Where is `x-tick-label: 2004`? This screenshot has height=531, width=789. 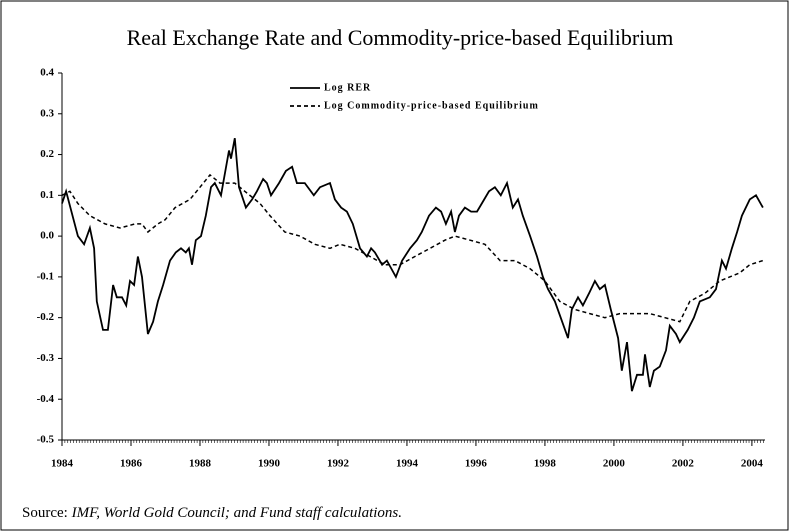
x-tick-label: 2004 is located at coordinates (752, 464).